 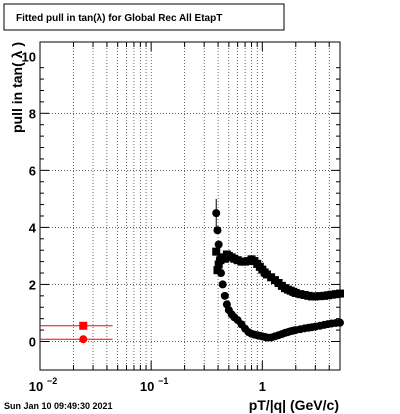 I want to click on x-tick-exponent: −1, so click(x=163, y=381).